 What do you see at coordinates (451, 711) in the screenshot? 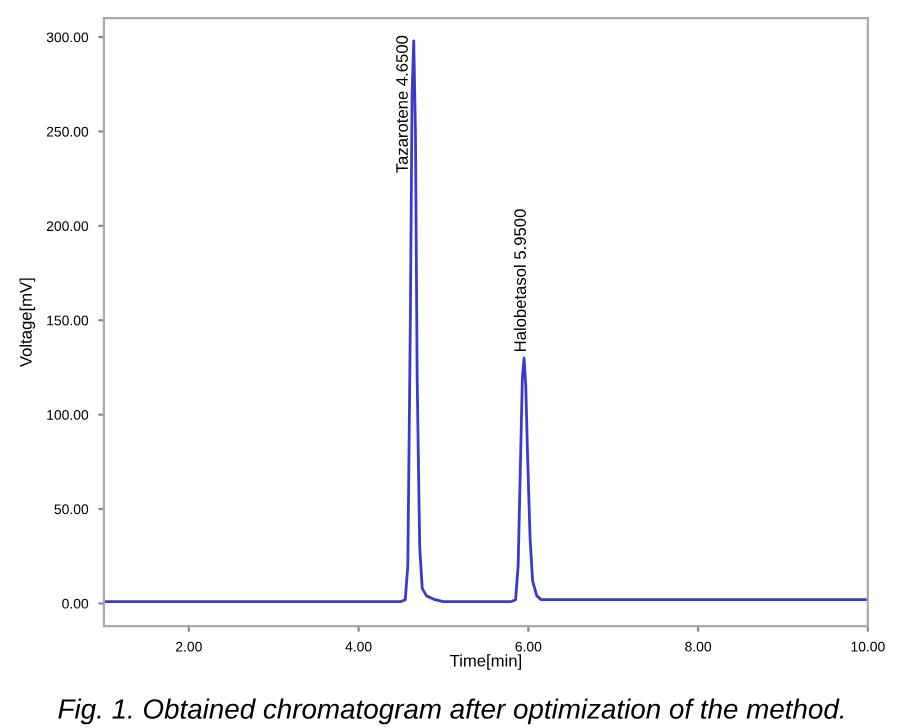
I see `caption: Fig. 1. Obtained chromatogram after optimization of the method.` at bounding box center [451, 711].